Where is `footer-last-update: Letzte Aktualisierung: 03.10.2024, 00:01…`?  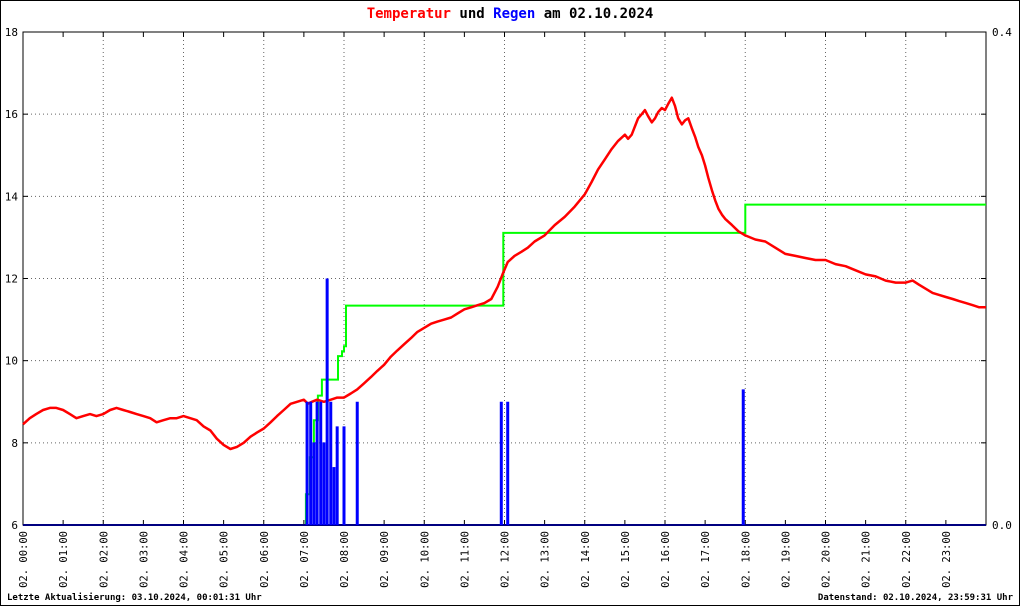 footer-last-update: Letzte Aktualisierung: 03.10.2024, 00:01… is located at coordinates (134, 598).